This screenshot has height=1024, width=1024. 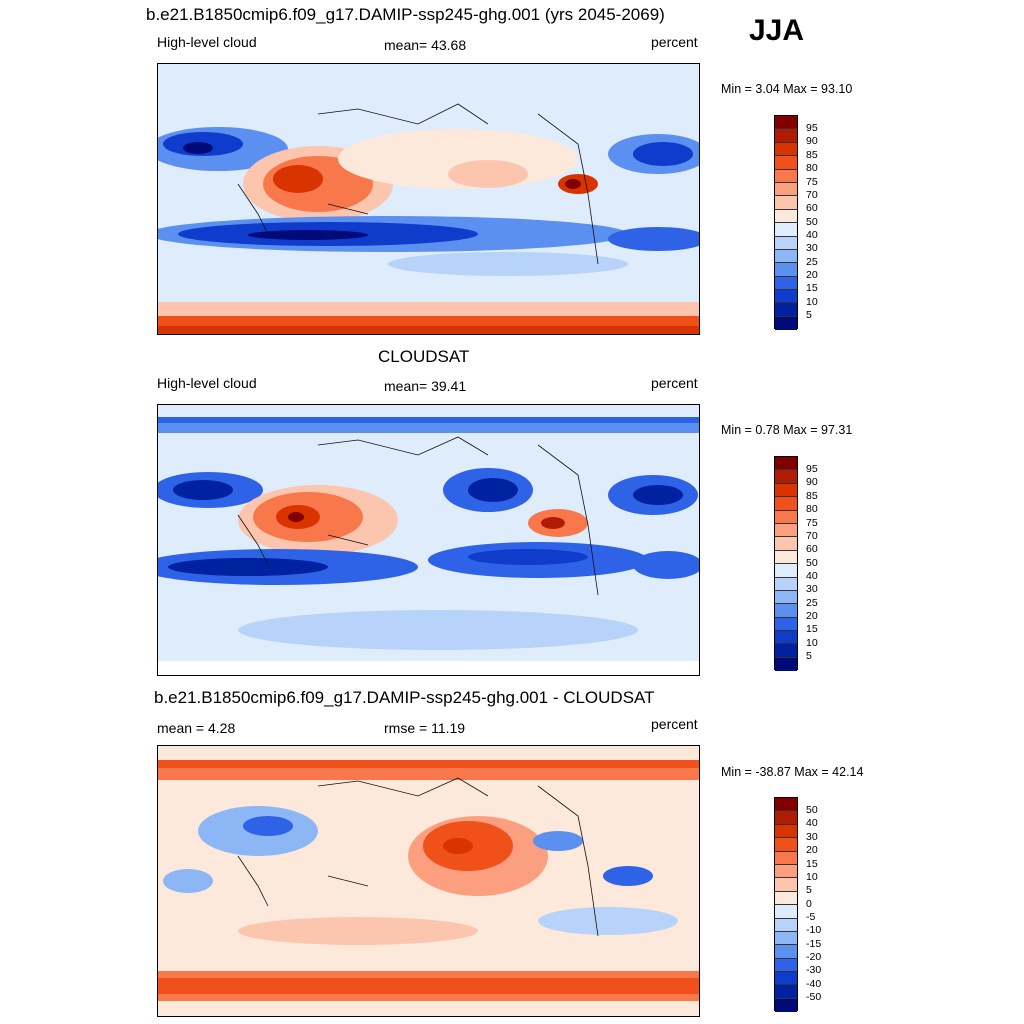 I want to click on colorbar-tick-label: -10, so click(x=814, y=930).